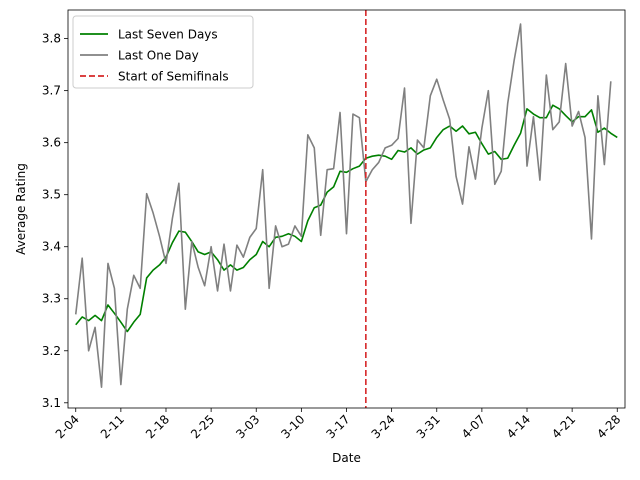 The image size is (640, 480). I want to click on x-axis-label: Date, so click(346, 458).